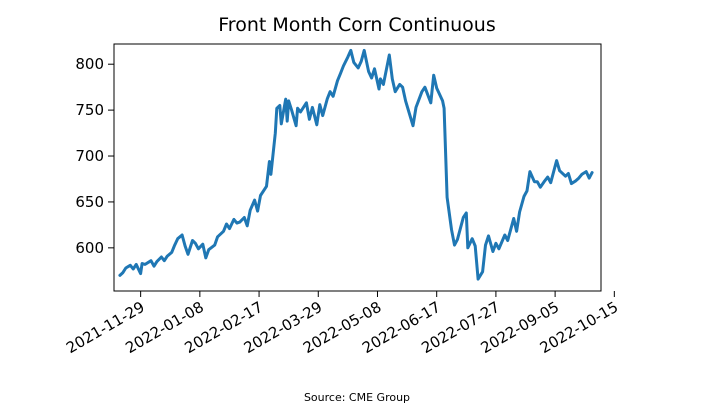  What do you see at coordinates (89, 110) in the screenshot?
I see `y-tick-label: 750` at bounding box center [89, 110].